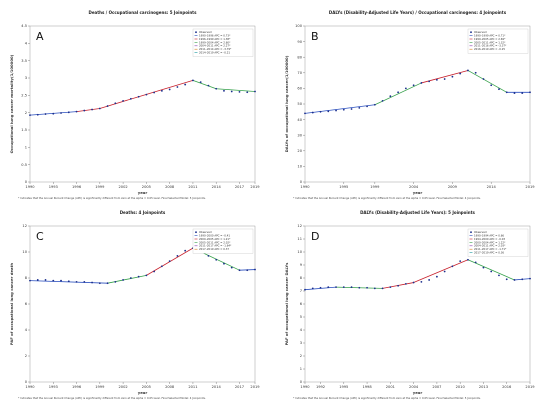 Image resolution: width=550 pixels, height=401 pixels. I want to click on y-tick-label: 5, so click(301, 317).